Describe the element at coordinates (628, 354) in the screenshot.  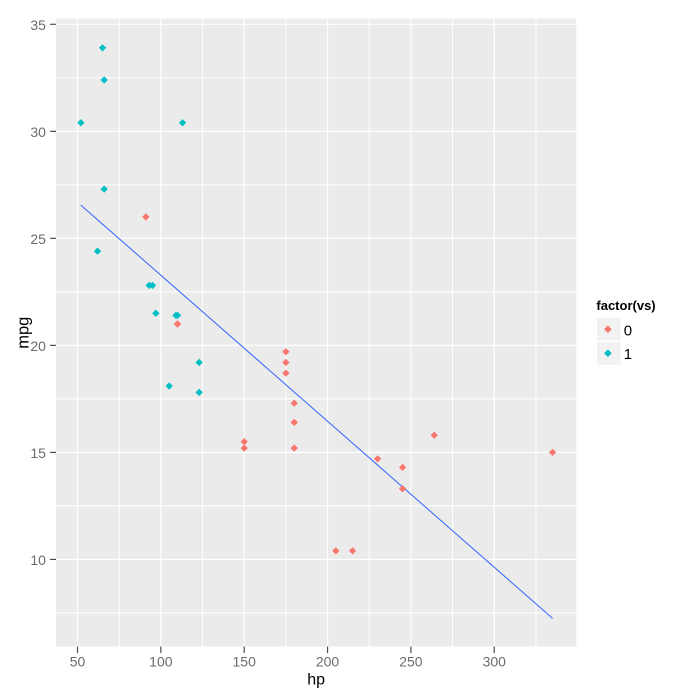
I see `svg-text: 1` at that location.